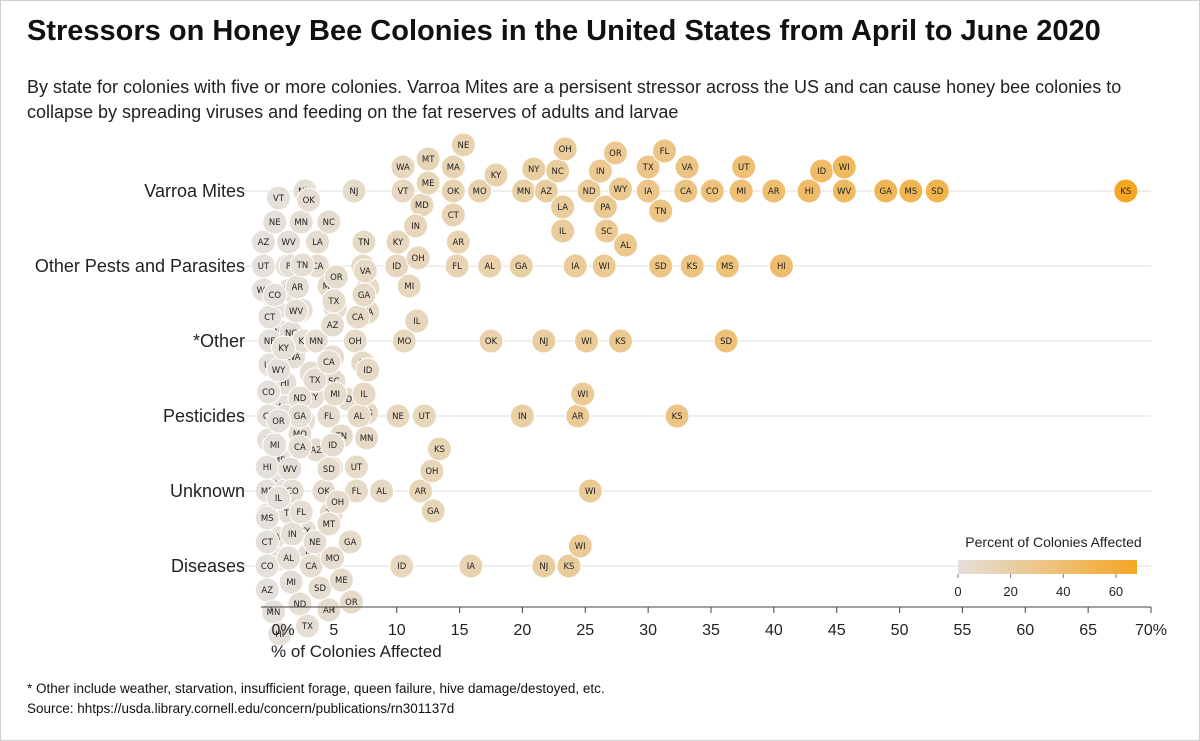  I want to click on point-state-label: TX, so click(333, 302).